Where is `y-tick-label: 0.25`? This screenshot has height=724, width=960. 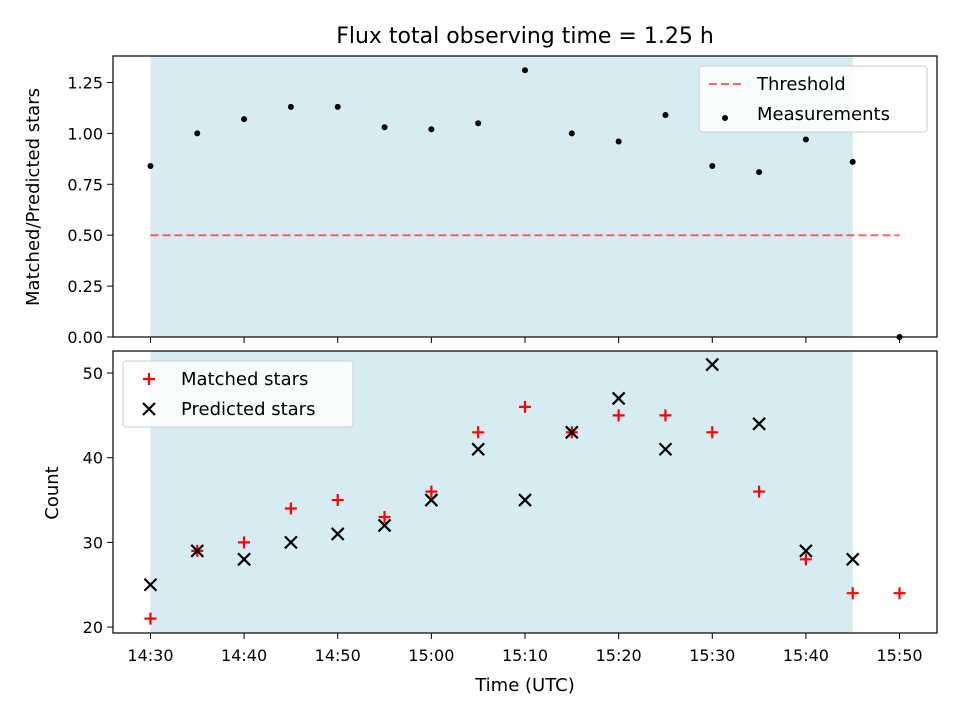 y-tick-label: 0.25 is located at coordinates (85, 286).